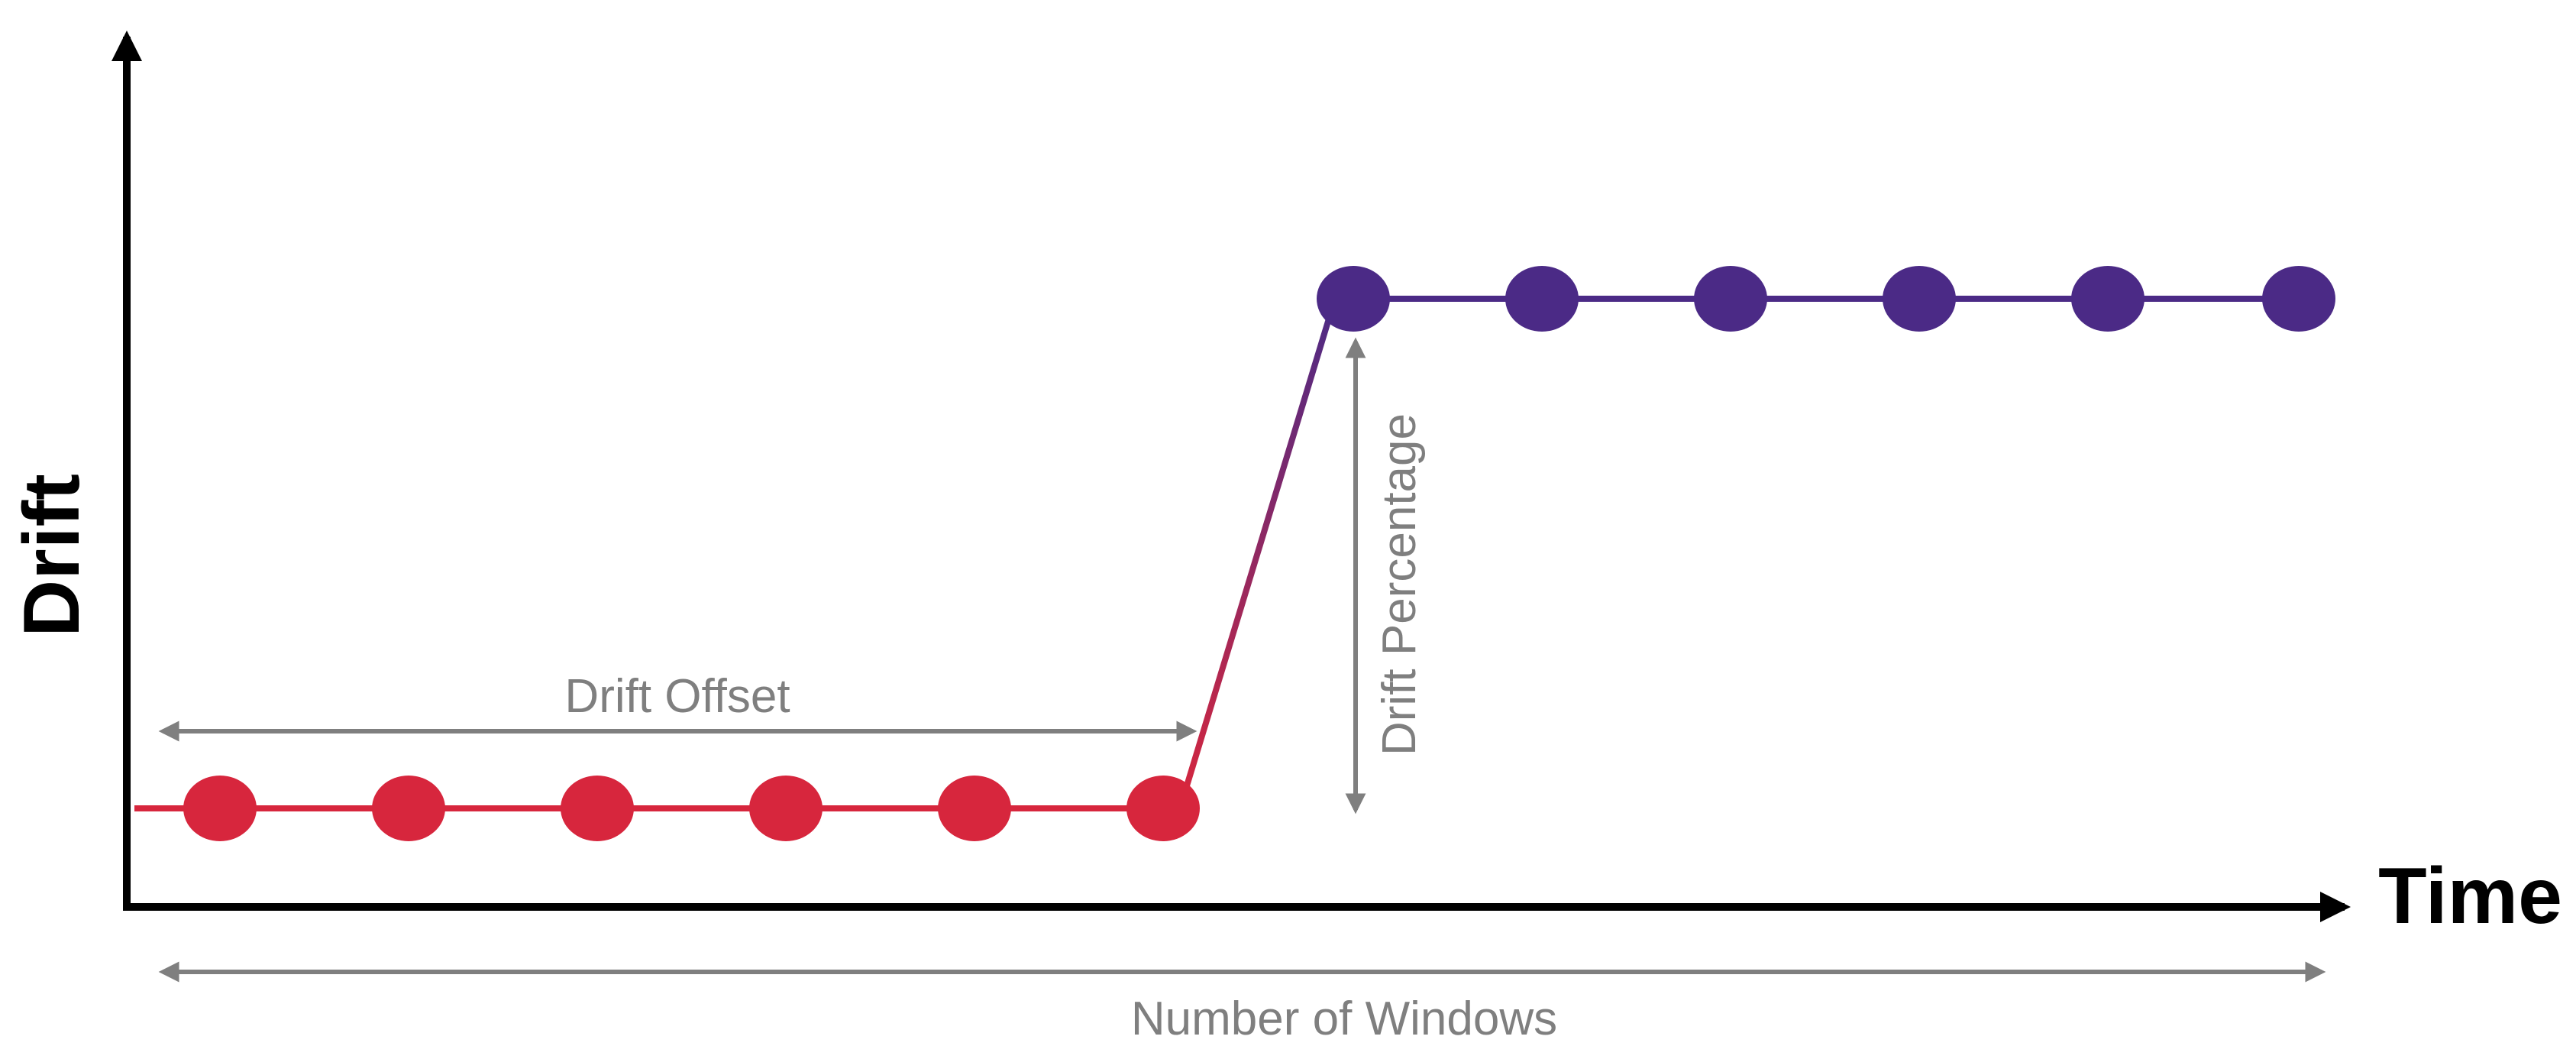  What do you see at coordinates (1399, 584) in the screenshot?
I see `drift-percentage-label: Drift Percentage` at bounding box center [1399, 584].